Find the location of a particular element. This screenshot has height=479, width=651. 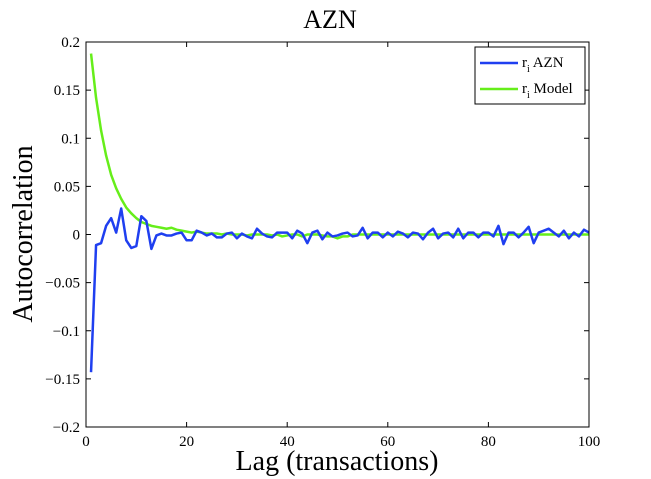

x-axis-label: Lag (transactions) is located at coordinates (337, 461).